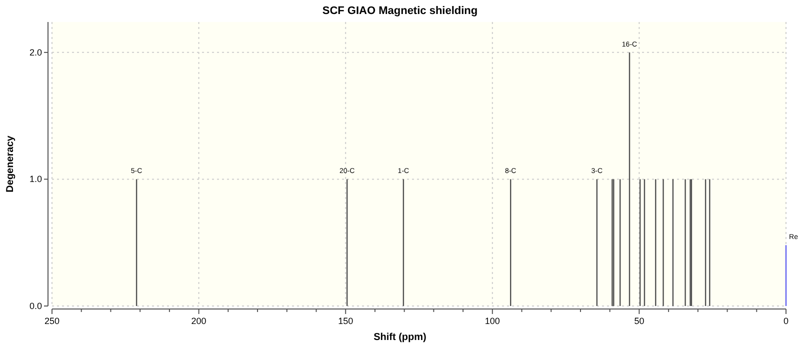  Describe the element at coordinates (786, 321) in the screenshot. I see `x-tick-label: 0` at that location.